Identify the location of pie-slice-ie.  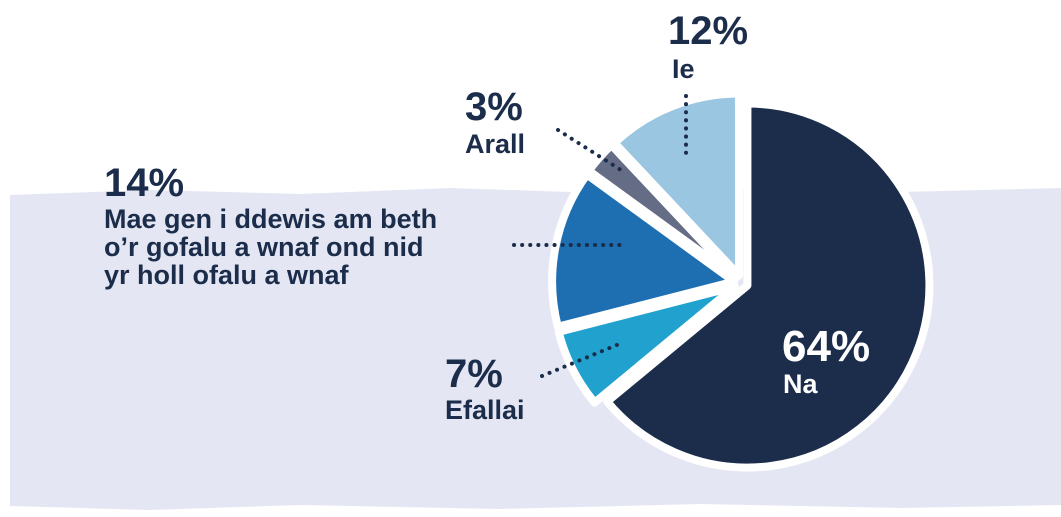
(677, 184).